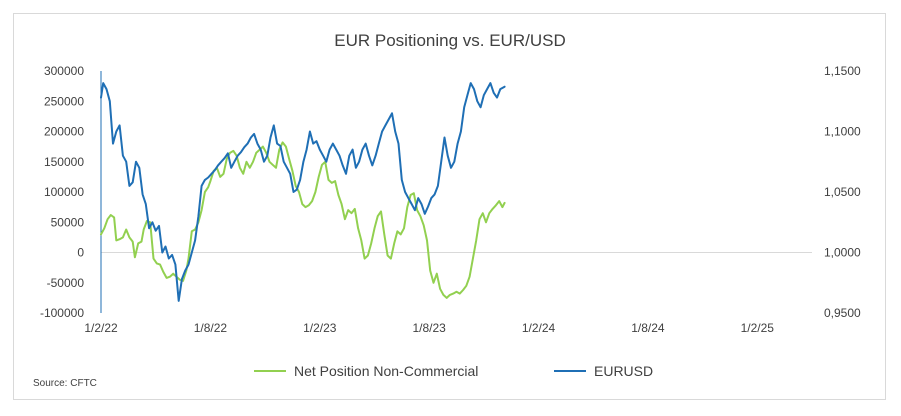 The width and height of the screenshot is (901, 416). I want to click on y-axis-right: 1,1500 1,1000 1,0500 1,0000 0,9500, so click(842, 192).